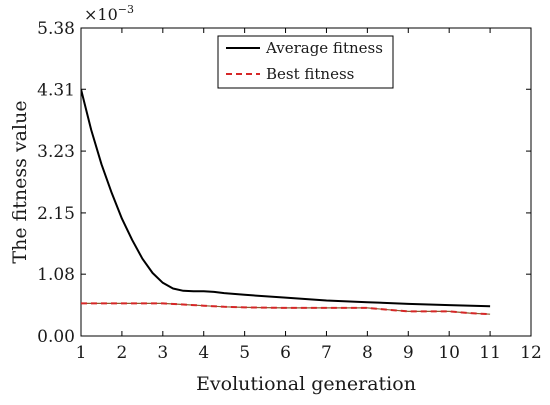 This screenshot has width=550, height=405. Describe the element at coordinates (408, 353) in the screenshot. I see `x-tick-label: 9` at that location.